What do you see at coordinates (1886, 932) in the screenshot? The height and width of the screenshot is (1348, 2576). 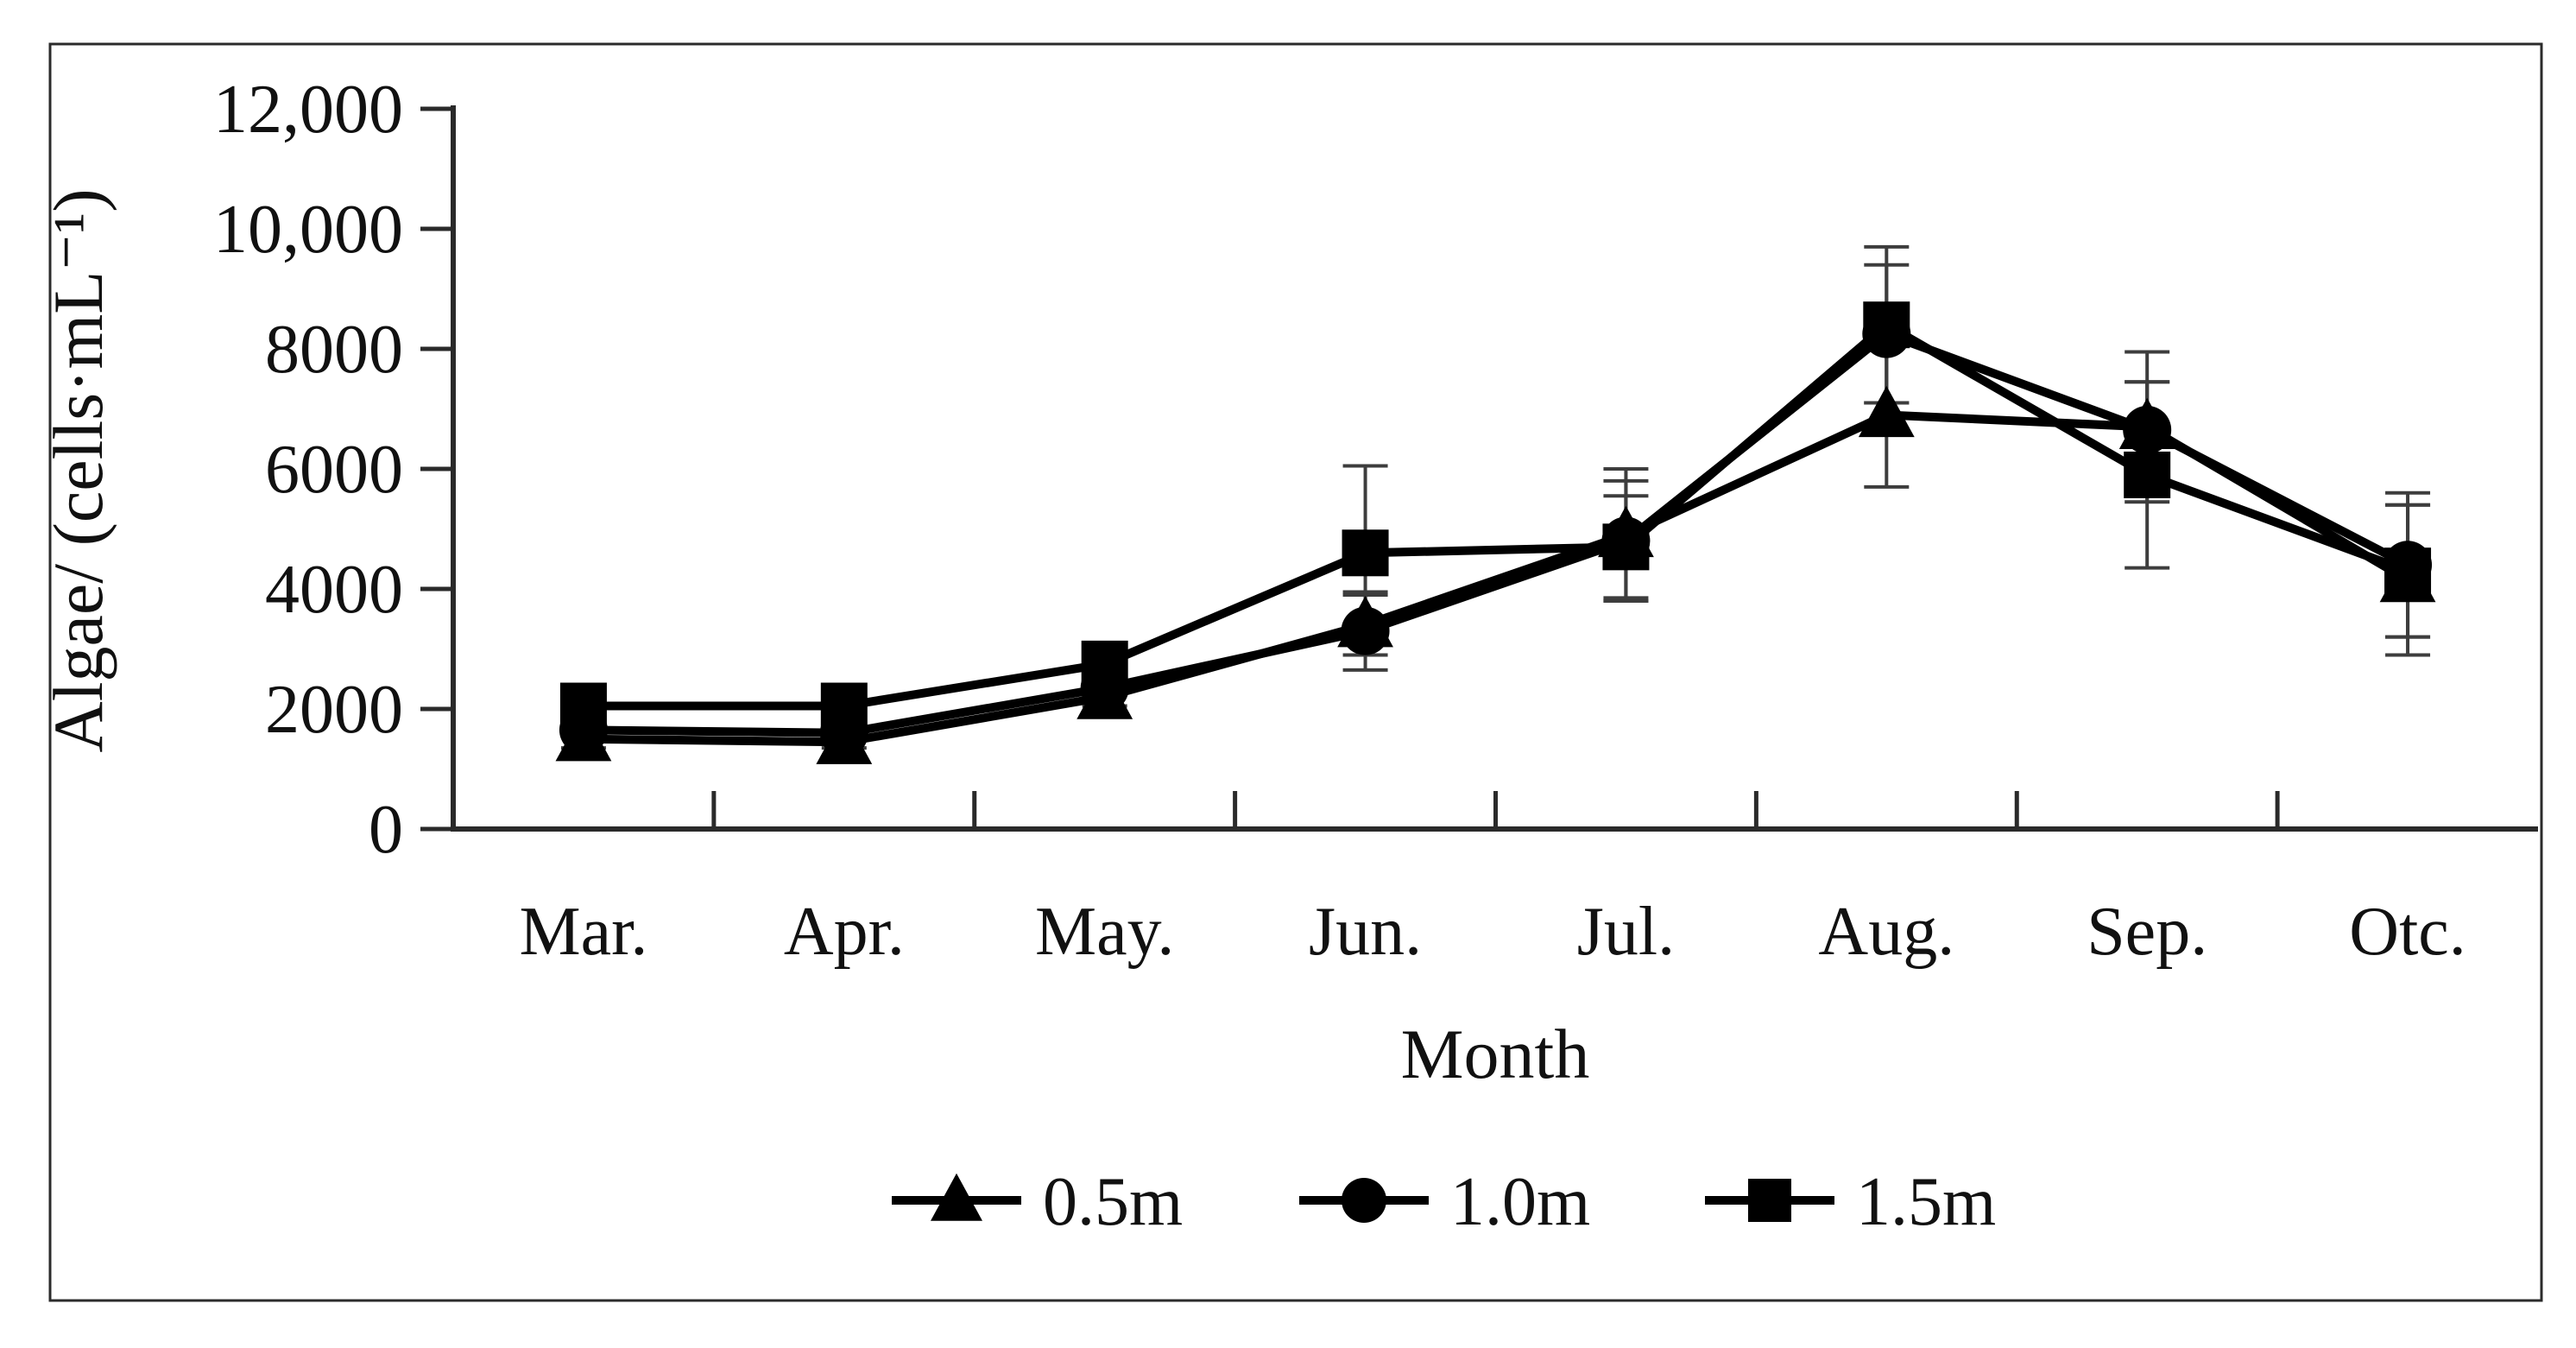 I see `x-tick-label: Aug.` at bounding box center [1886, 932].